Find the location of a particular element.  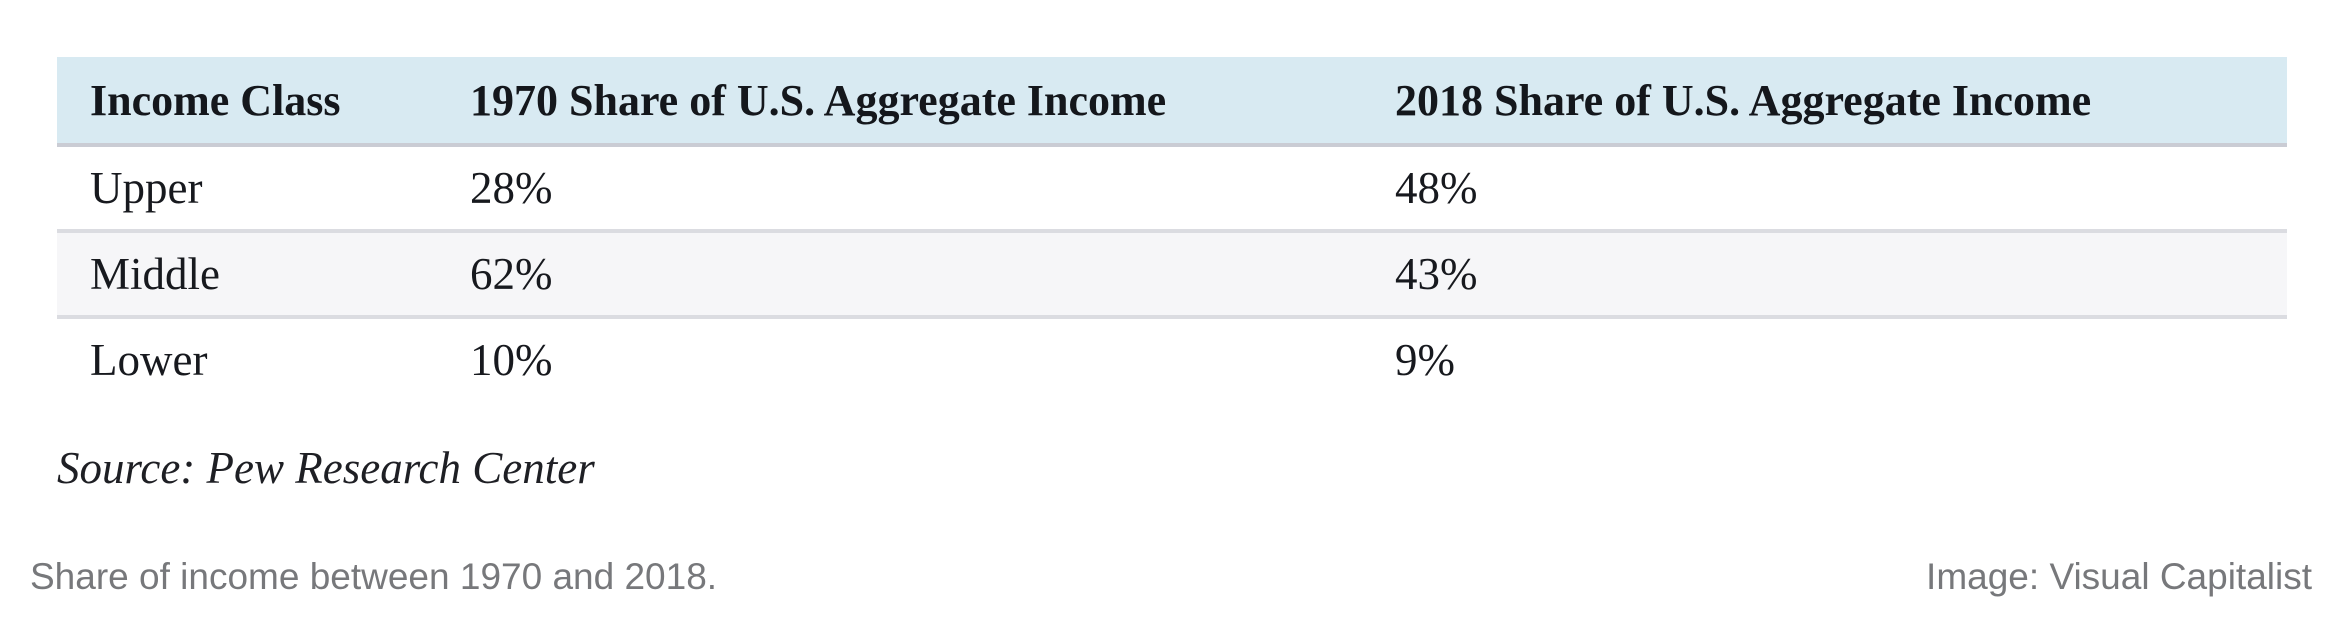

table-row-lower: Lower 10% 9% is located at coordinates (1172, 358).